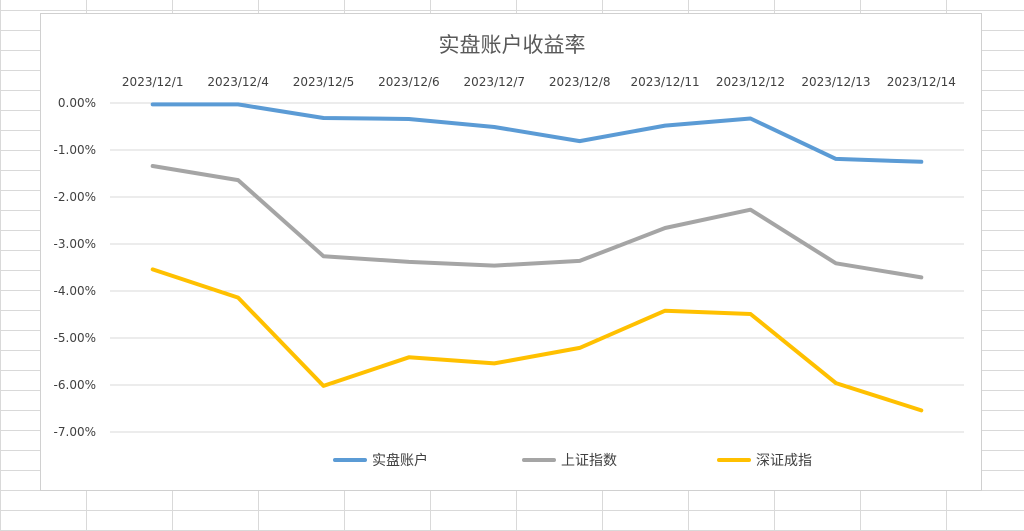 This screenshot has height=531, width=1024. What do you see at coordinates (921, 82) in the screenshot?
I see `x-tick-label: 2023/12/14` at bounding box center [921, 82].